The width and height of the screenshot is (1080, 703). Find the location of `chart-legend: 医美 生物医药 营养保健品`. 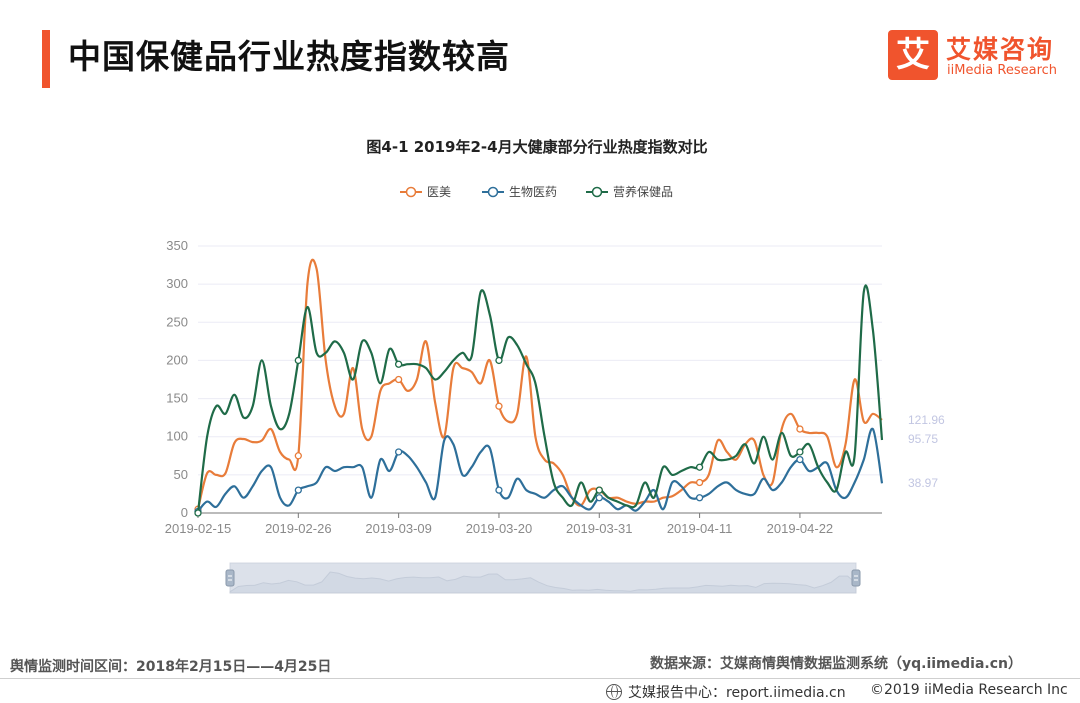

chart-legend: 医美 生物医药 营养保健品 is located at coordinates (536, 191).